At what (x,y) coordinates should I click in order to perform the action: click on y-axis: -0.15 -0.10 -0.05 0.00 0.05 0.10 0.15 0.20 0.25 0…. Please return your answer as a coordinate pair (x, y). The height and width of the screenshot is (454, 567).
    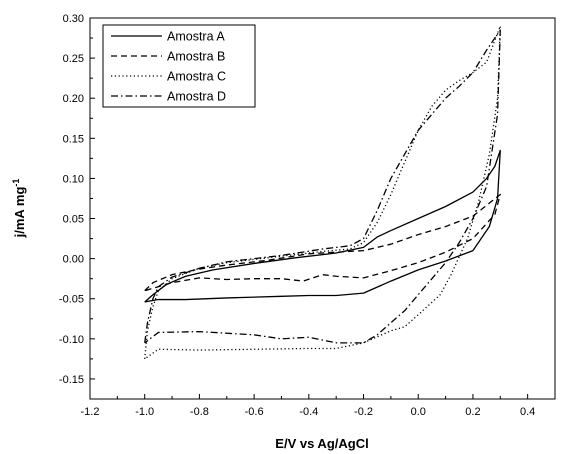
    Looking at the image, I should click on (77, 199).